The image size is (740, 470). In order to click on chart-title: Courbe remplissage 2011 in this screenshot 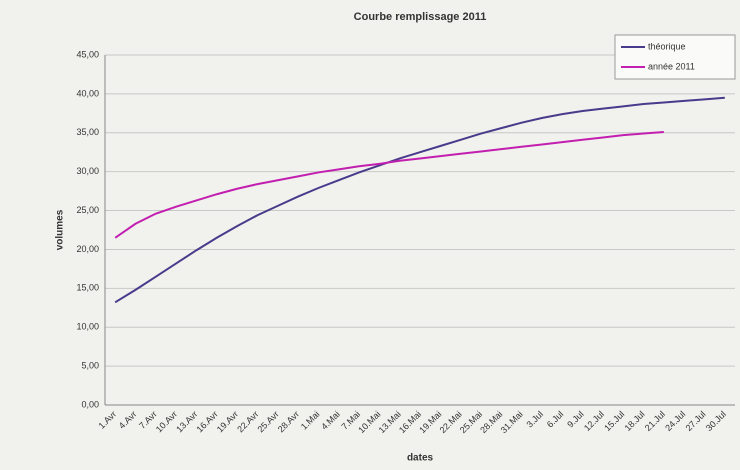, I will do `click(420, 17)`.